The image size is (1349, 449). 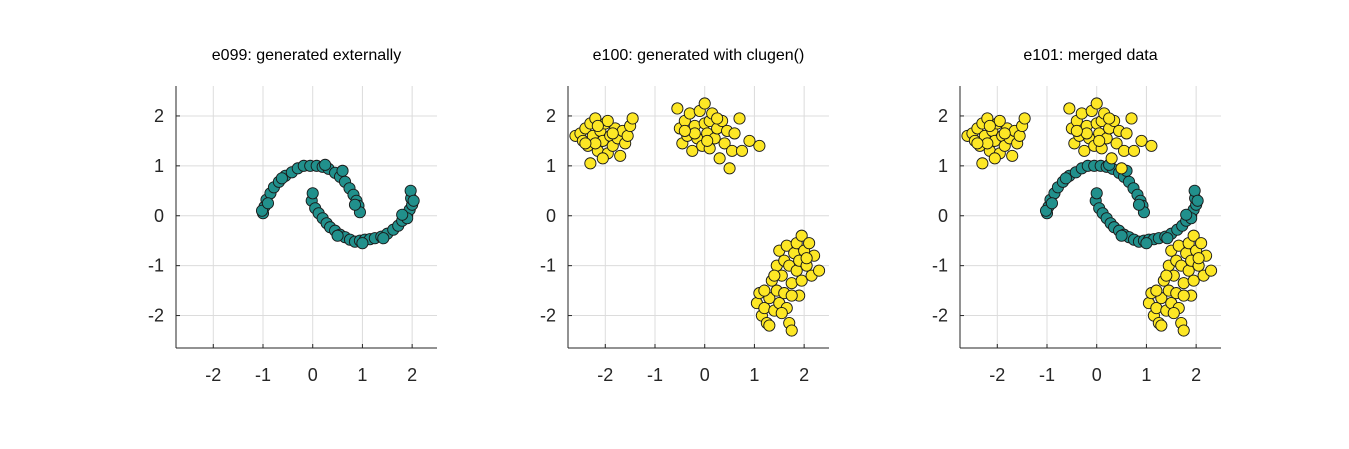 I want to click on y-tick-label: 0, so click(x=943, y=216).